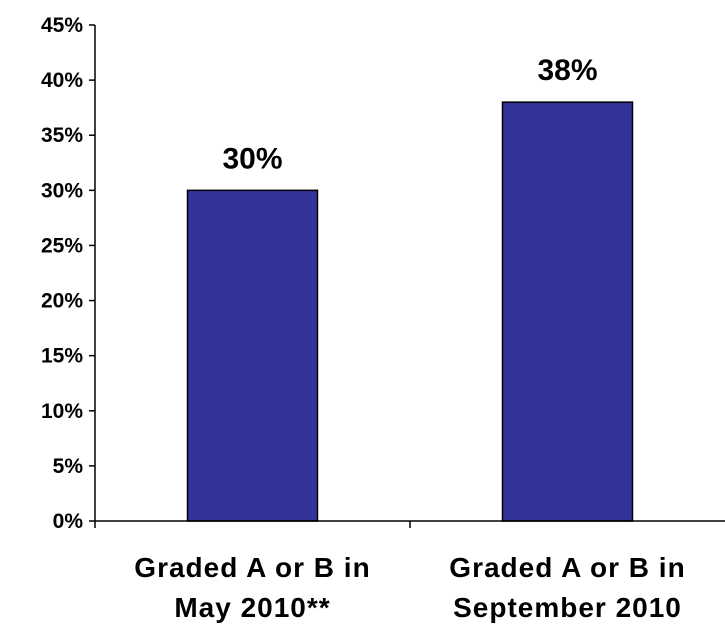 This screenshot has width=725, height=626. What do you see at coordinates (62, 301) in the screenshot?
I see `y-tick-label: 20%` at bounding box center [62, 301].